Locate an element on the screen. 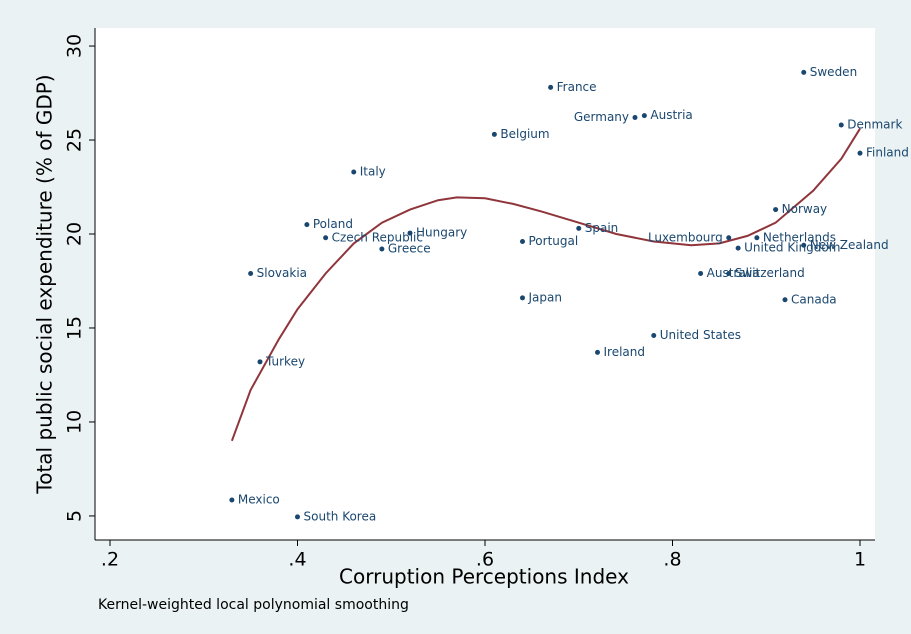 The height and width of the screenshot is (634, 911). point-label: Slovakia is located at coordinates (282, 273).